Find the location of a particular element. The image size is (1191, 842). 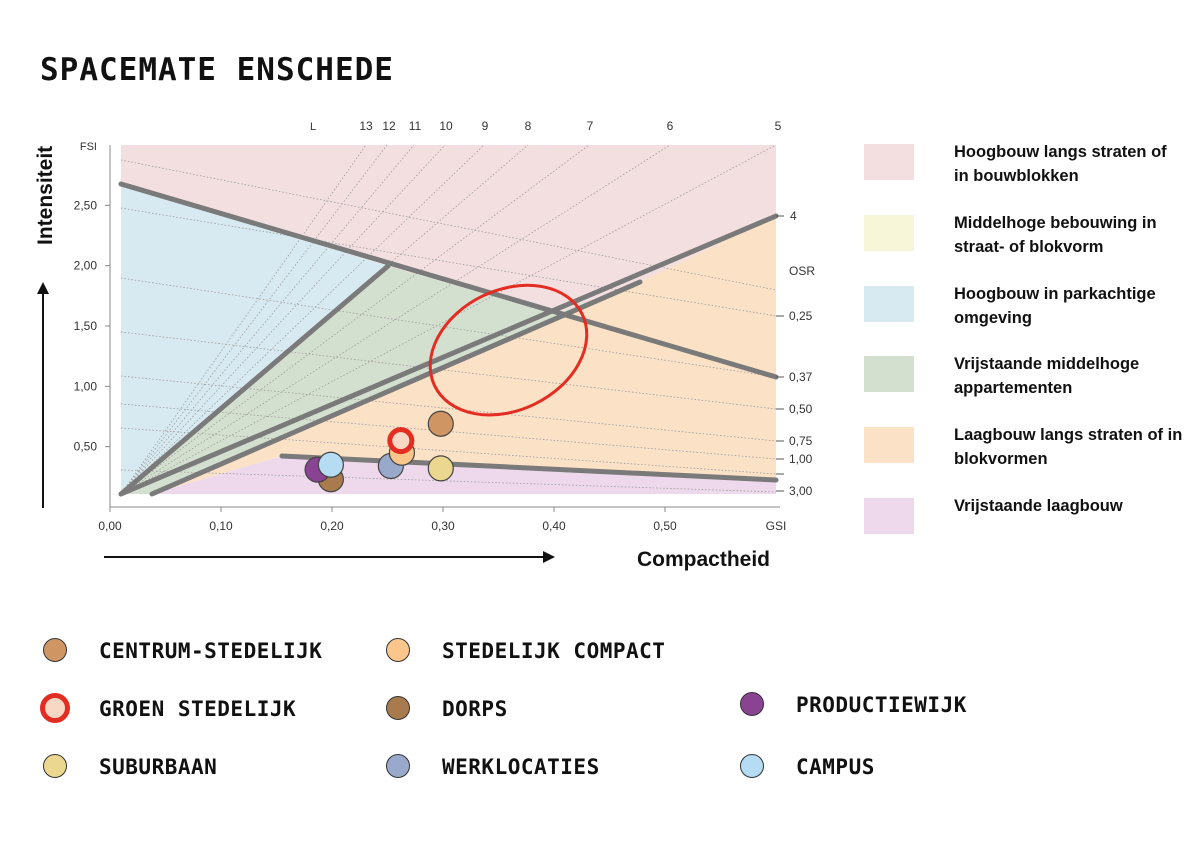

y-tick-label: 1,00 is located at coordinates (86, 386).